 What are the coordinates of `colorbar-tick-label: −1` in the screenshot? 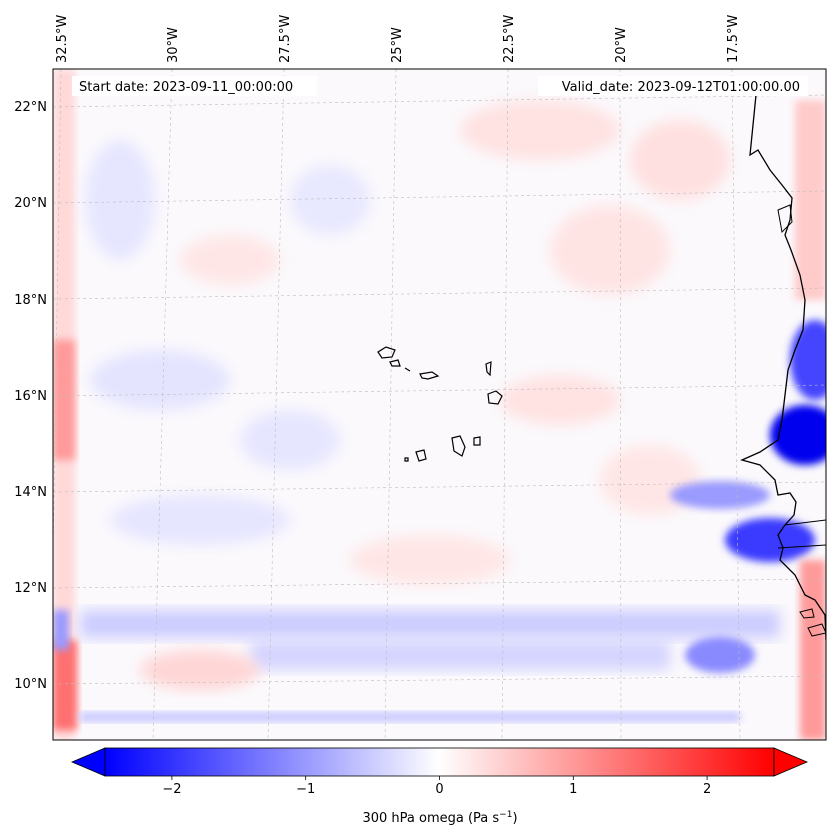 It's located at (305, 789).